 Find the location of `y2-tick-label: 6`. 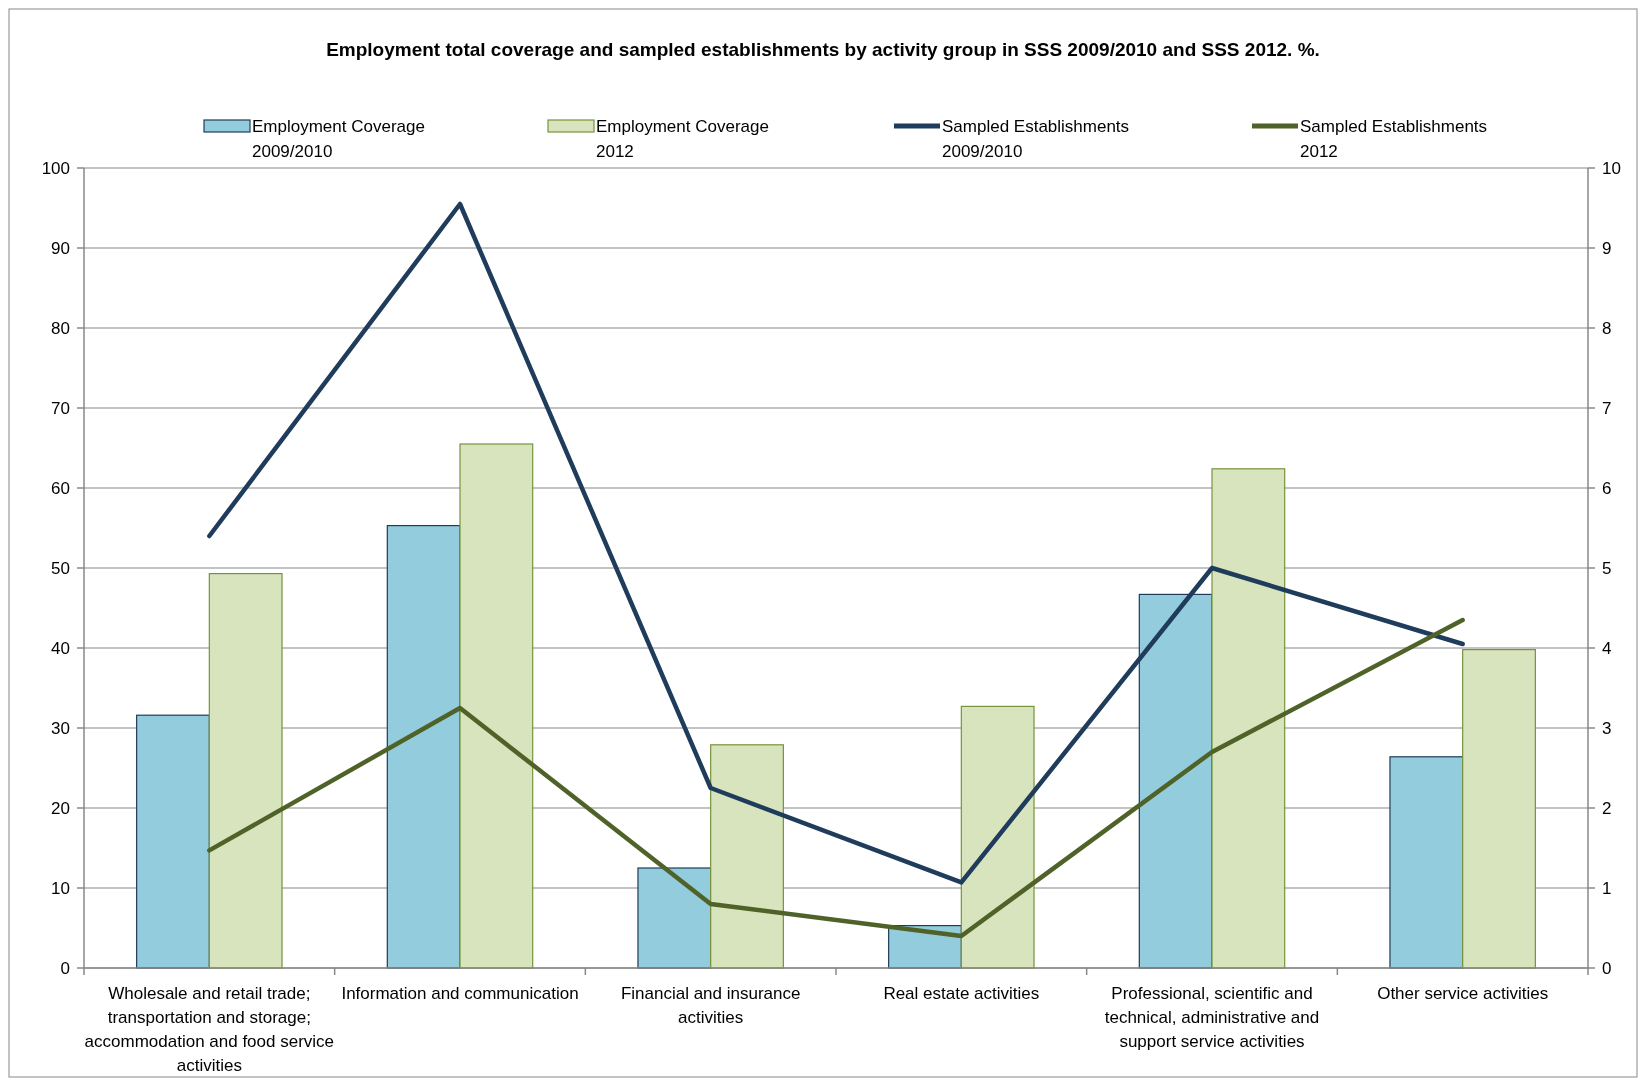

y2-tick-label: 6 is located at coordinates (1607, 488).